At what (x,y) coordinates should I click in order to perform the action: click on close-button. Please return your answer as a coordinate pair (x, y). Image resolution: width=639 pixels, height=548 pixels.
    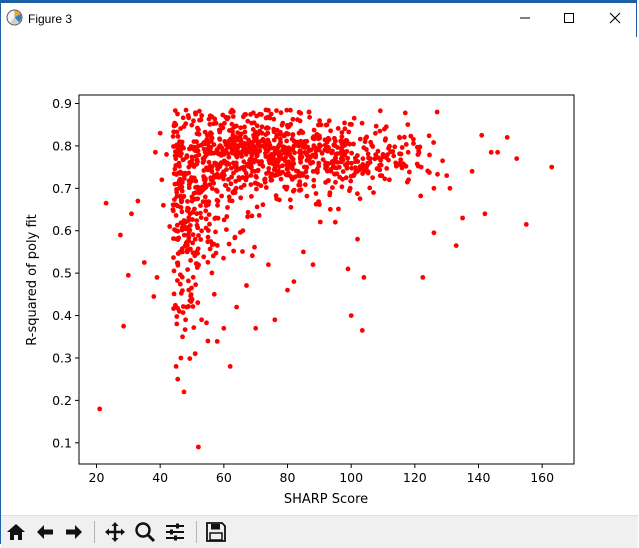
    Looking at the image, I should click on (615, 18).